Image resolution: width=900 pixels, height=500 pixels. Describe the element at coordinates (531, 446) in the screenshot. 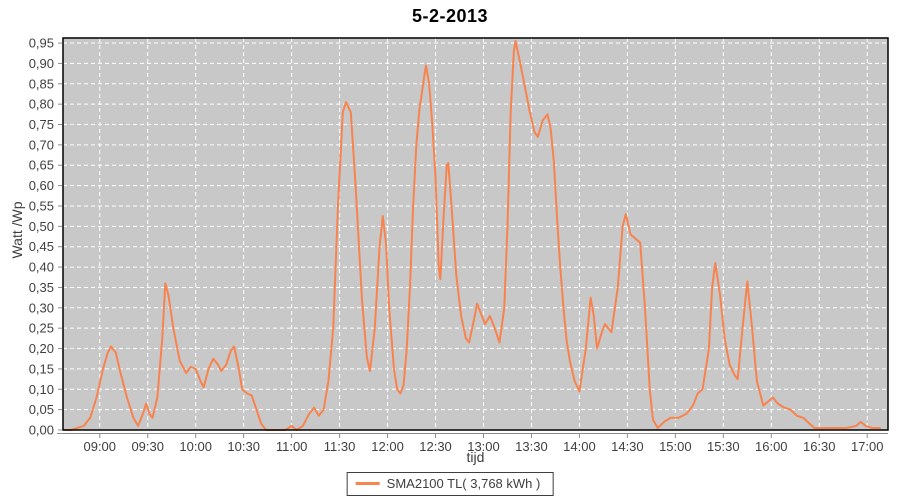

I see `x-tick-label: 13:30` at that location.